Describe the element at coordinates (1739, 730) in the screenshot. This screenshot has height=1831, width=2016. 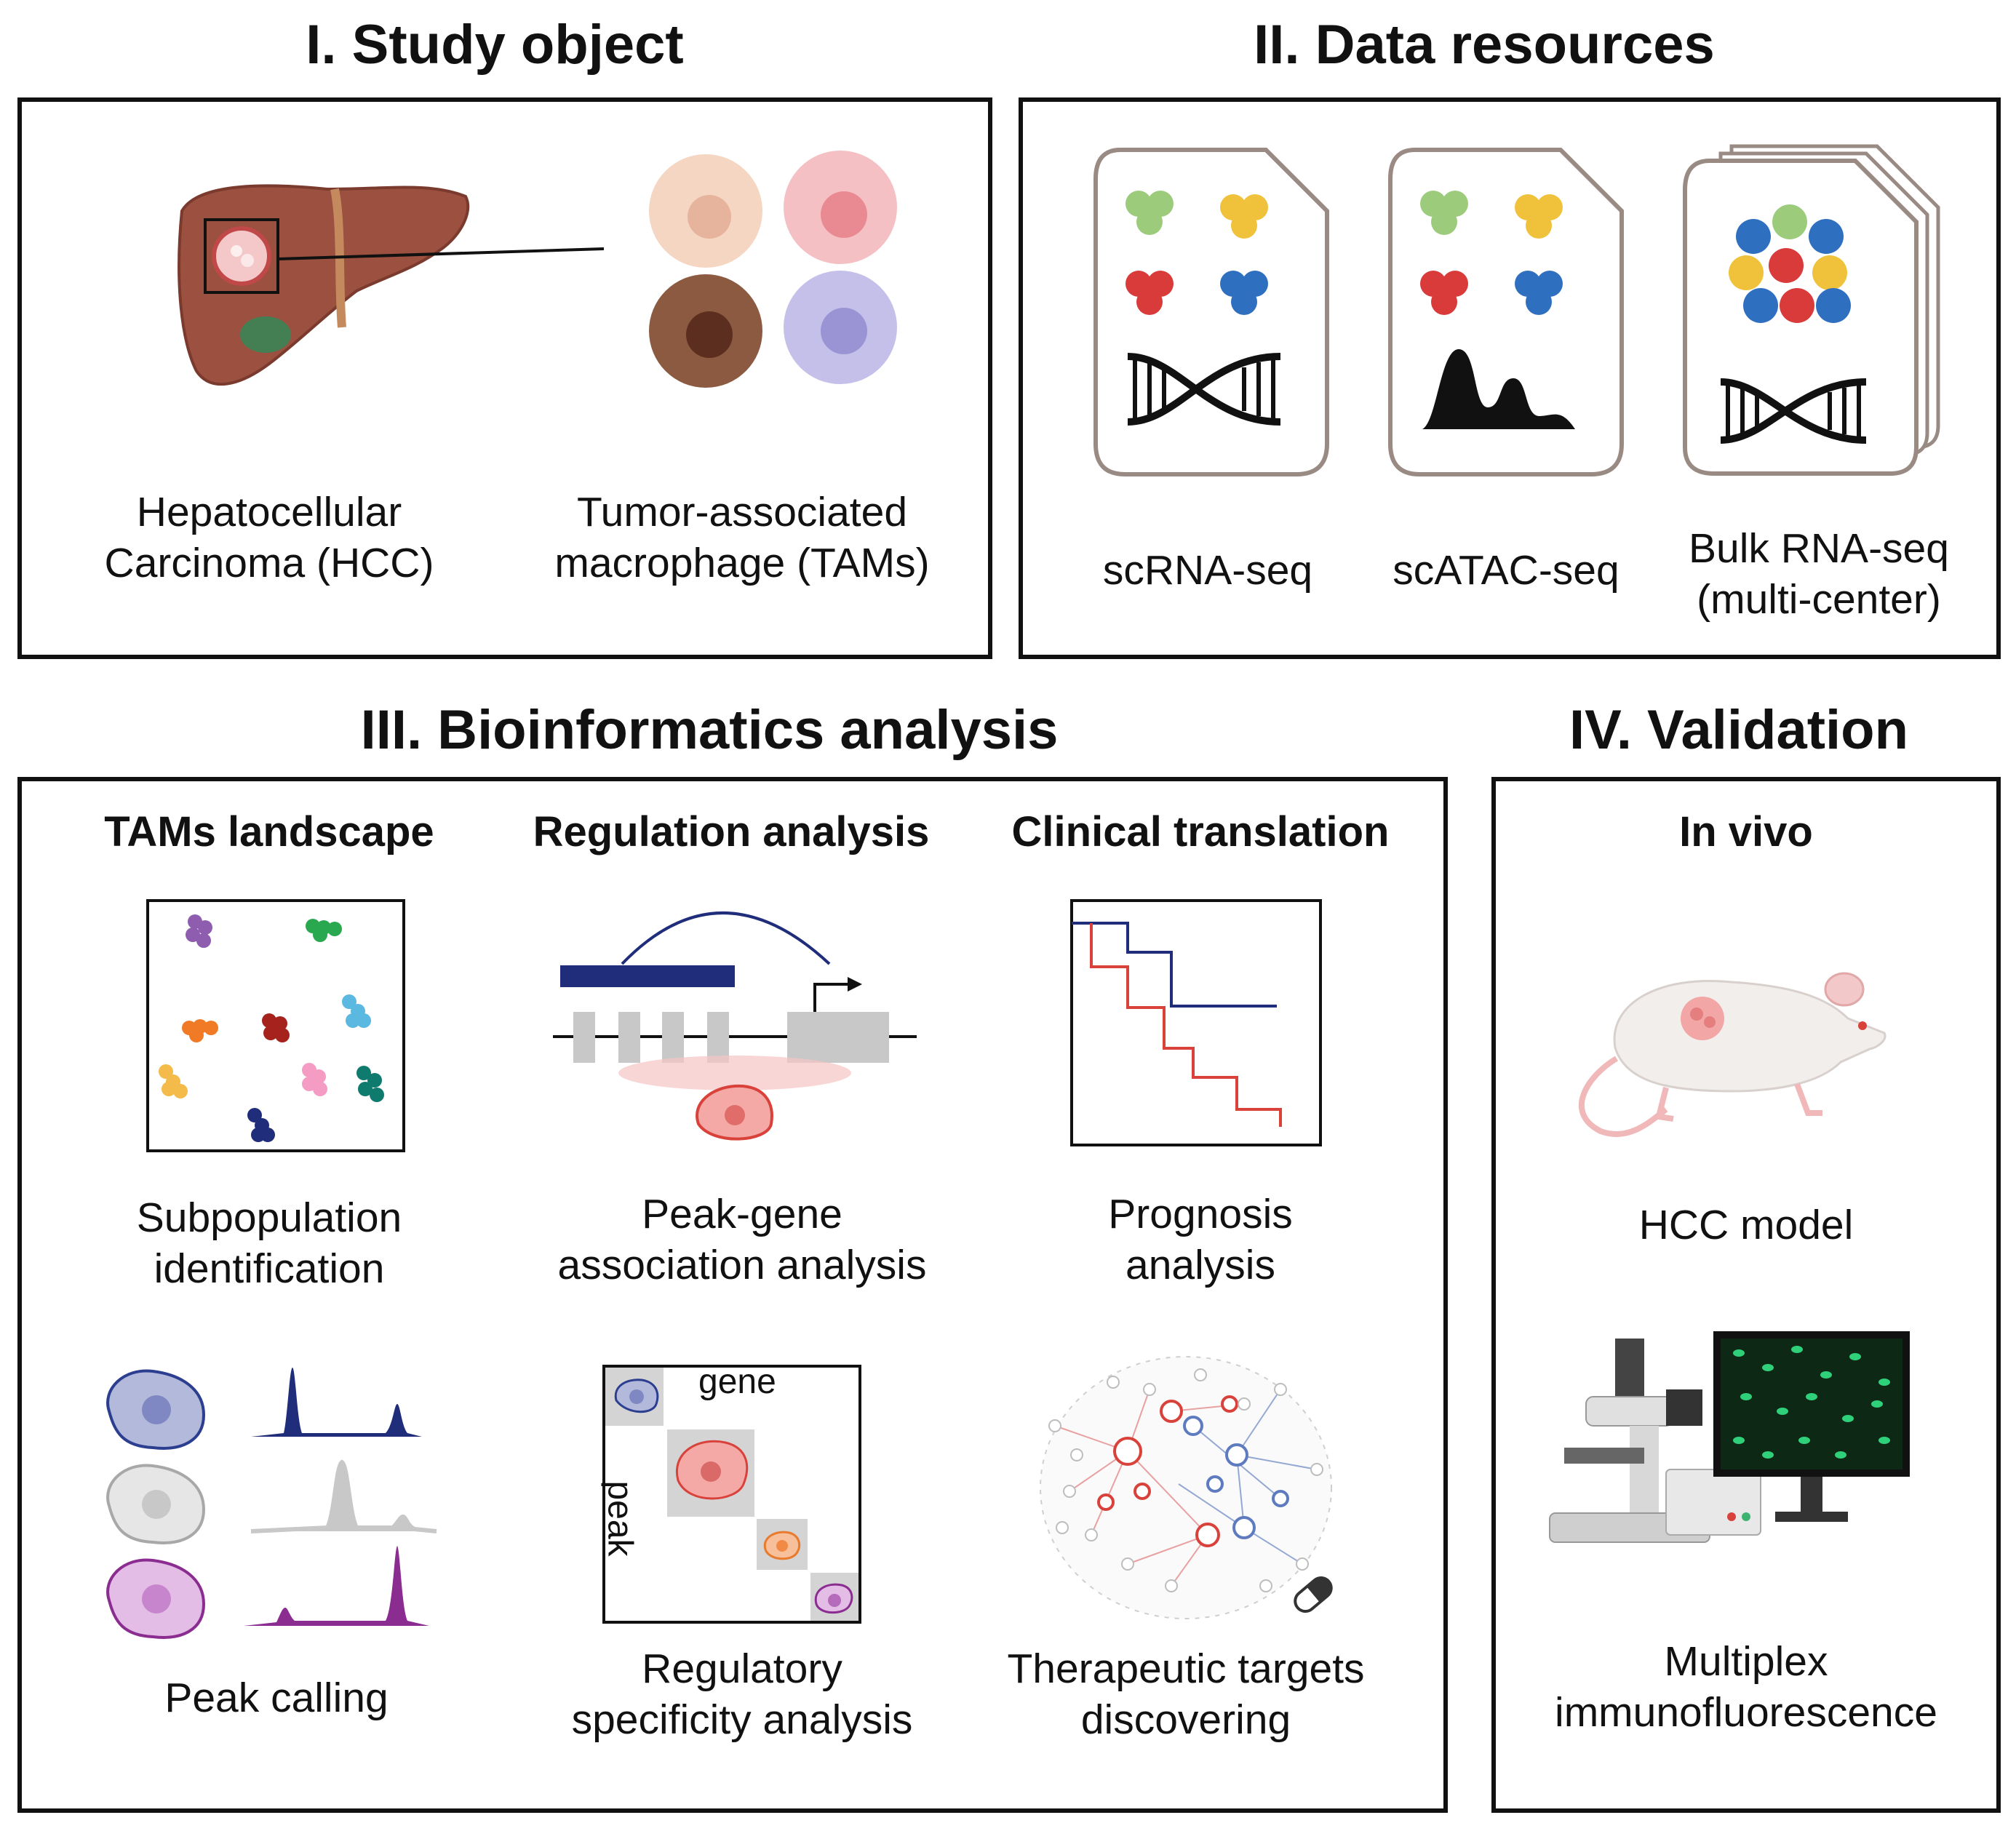
I see `section-title-validation: IV. Validation` at that location.